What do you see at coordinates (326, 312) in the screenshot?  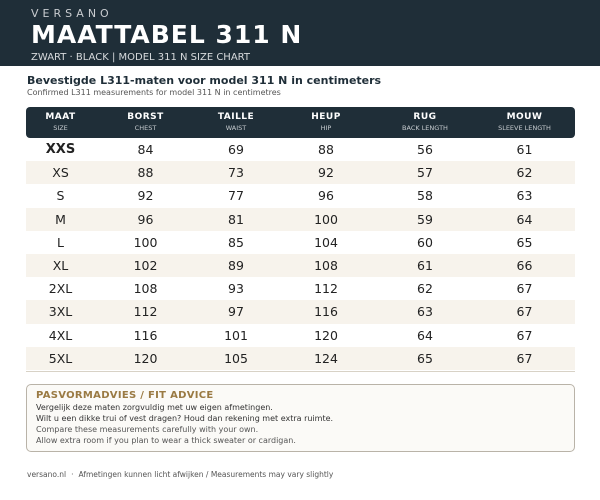 I see `hip-cell: 116` at bounding box center [326, 312].